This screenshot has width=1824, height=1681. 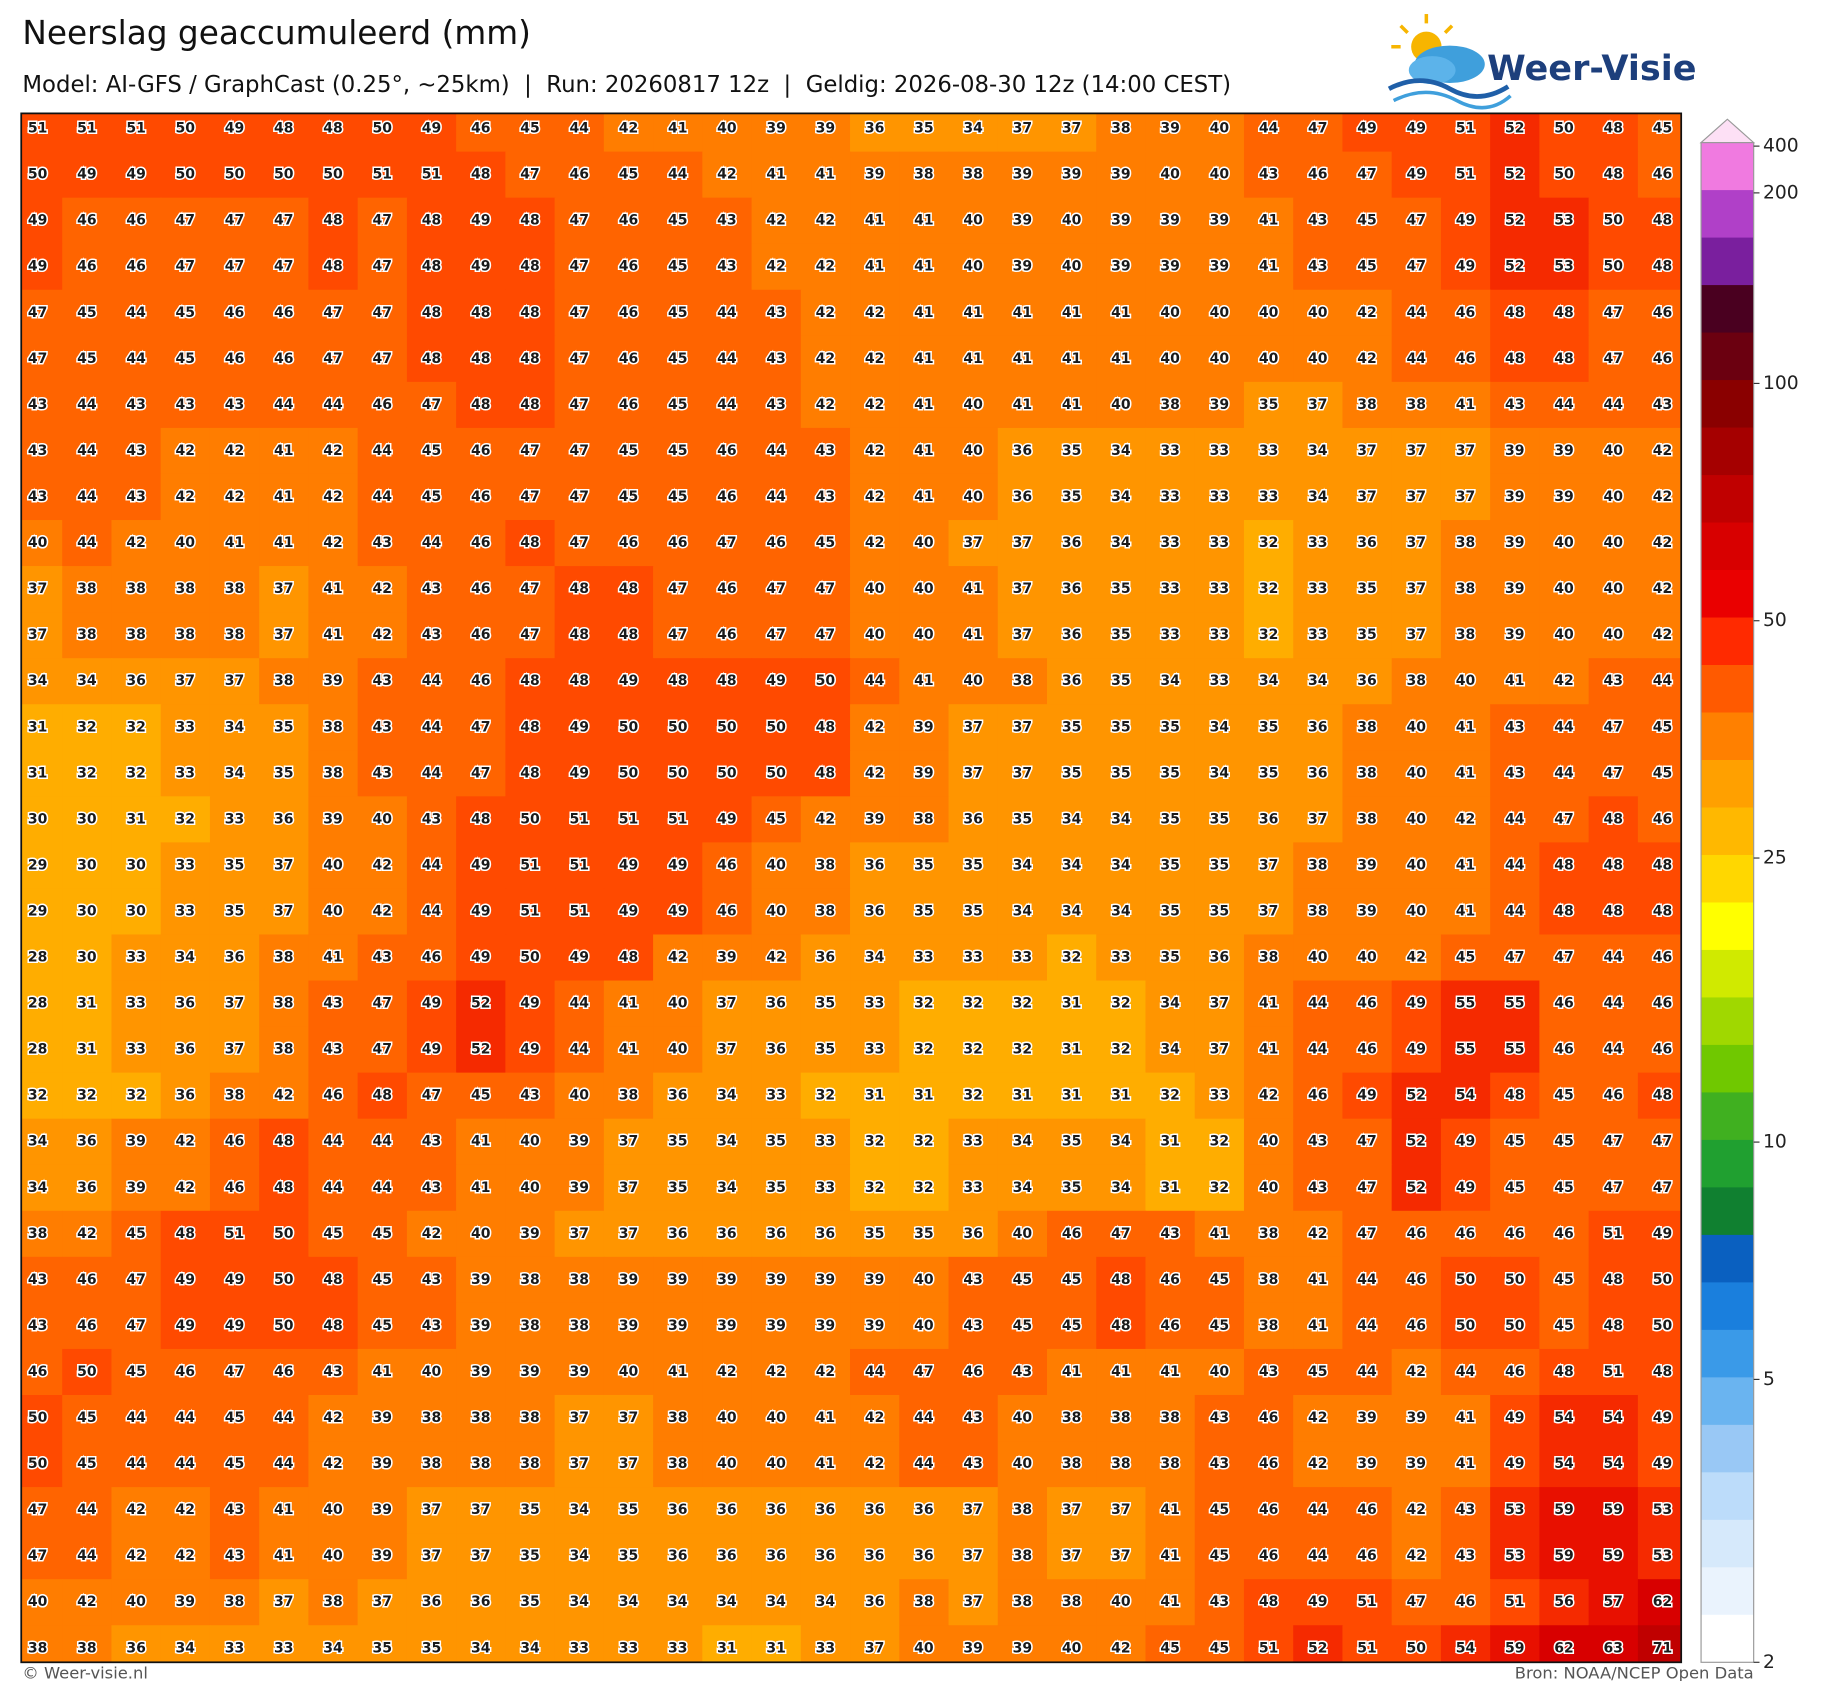 I want to click on cell-value: 54, so click(x=1564, y=1418).